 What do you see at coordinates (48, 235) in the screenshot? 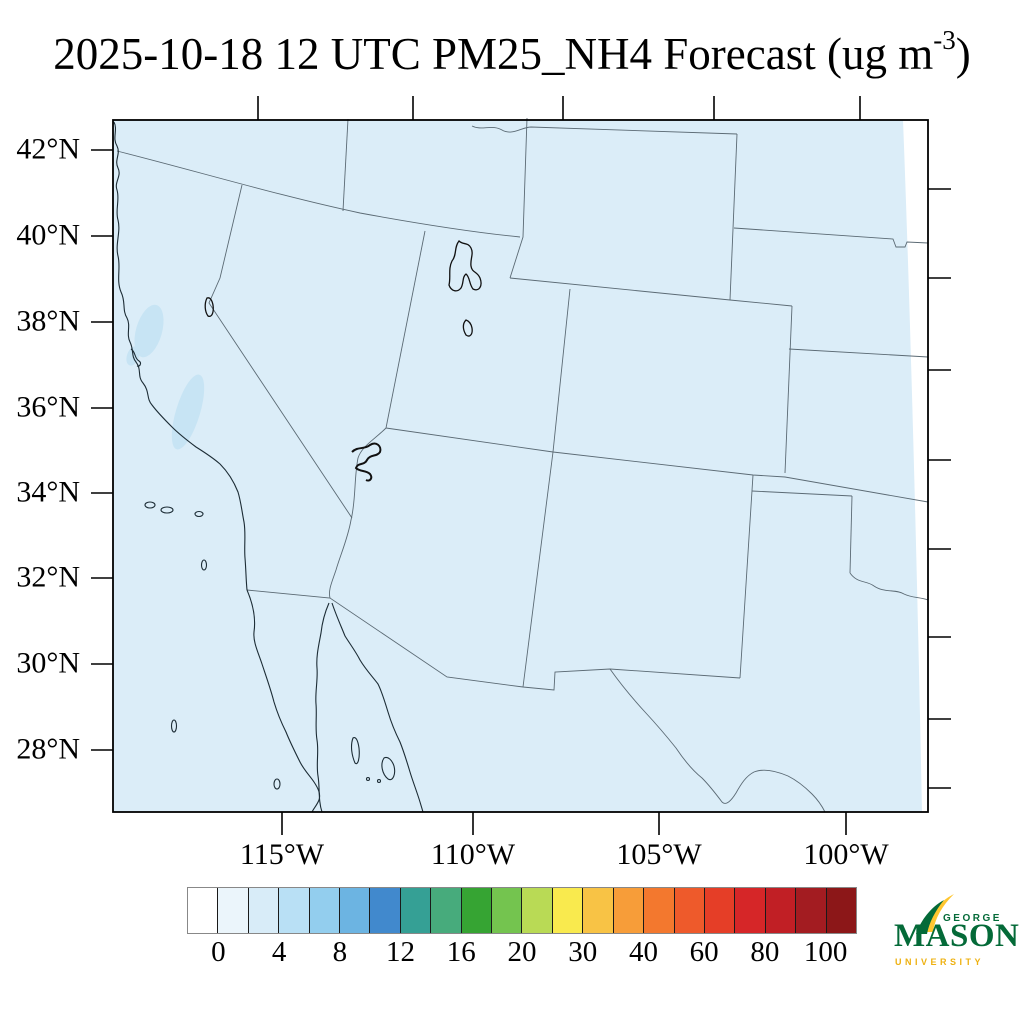
I see `lat-label-40n: 40°N` at bounding box center [48, 235].